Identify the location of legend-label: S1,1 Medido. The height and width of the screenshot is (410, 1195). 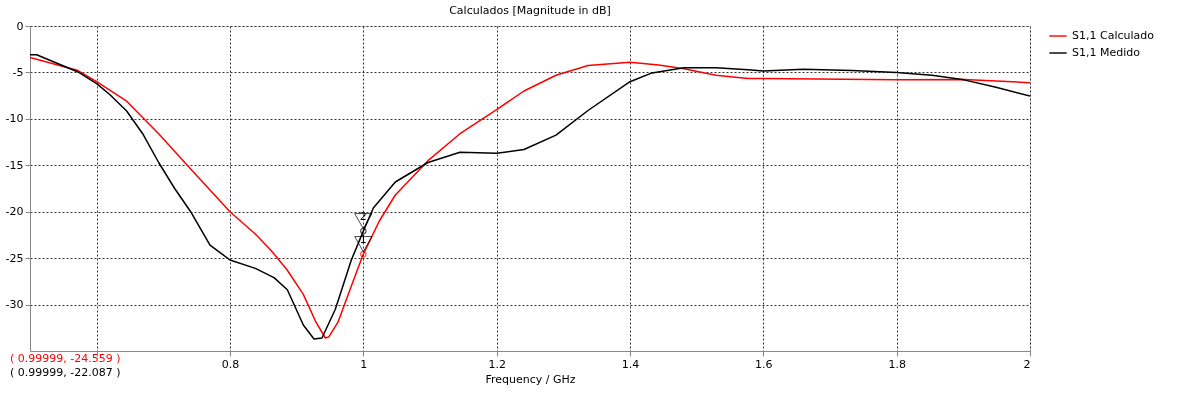
(1106, 52).